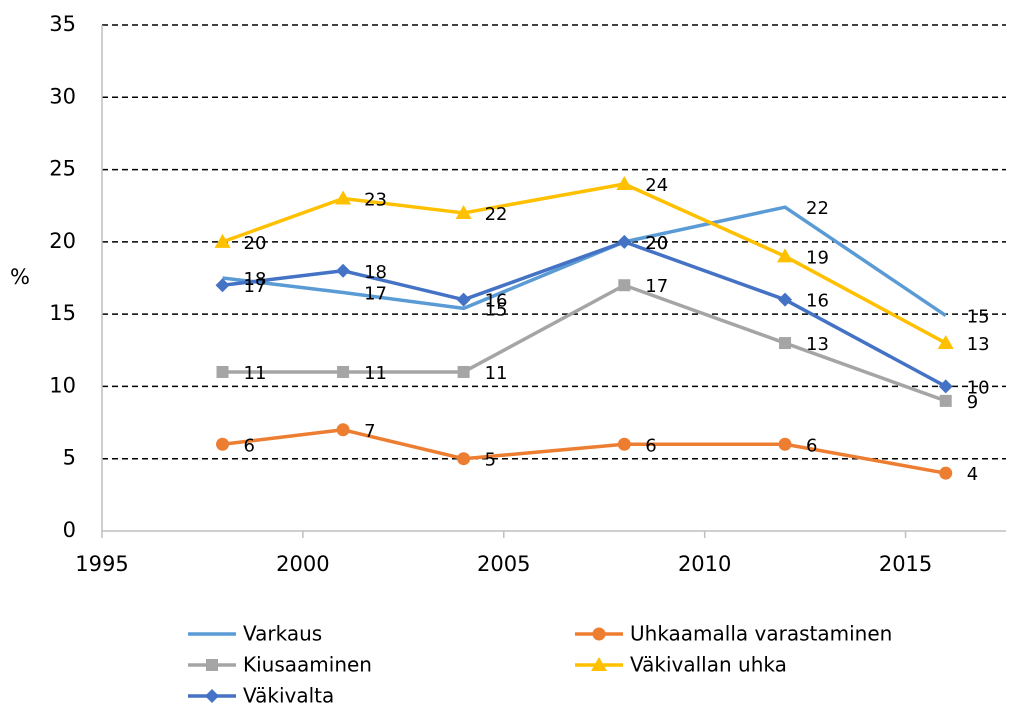 This screenshot has height=709, width=1014. Describe the element at coordinates (708, 665) in the screenshot. I see `legend-label: Väkivallan uhka` at that location.